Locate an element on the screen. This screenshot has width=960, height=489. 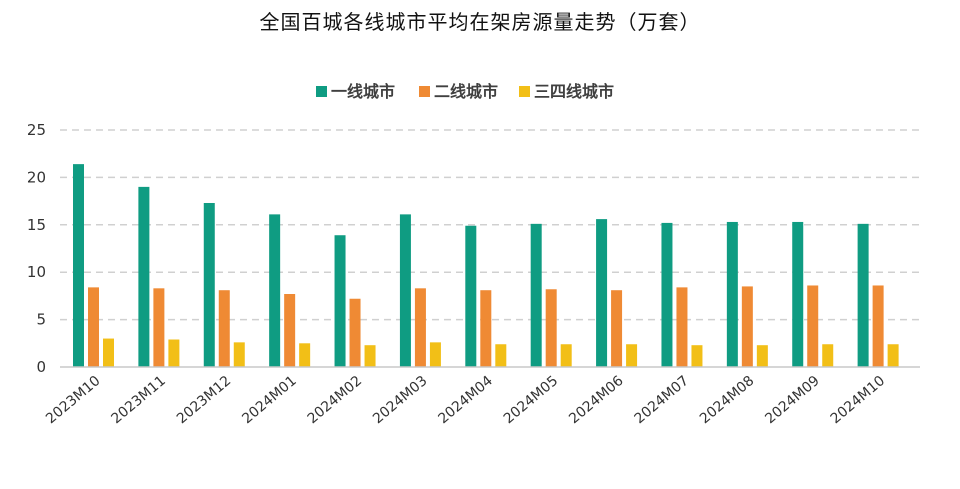
x-tick-label: 2024M06 is located at coordinates (596, 400).